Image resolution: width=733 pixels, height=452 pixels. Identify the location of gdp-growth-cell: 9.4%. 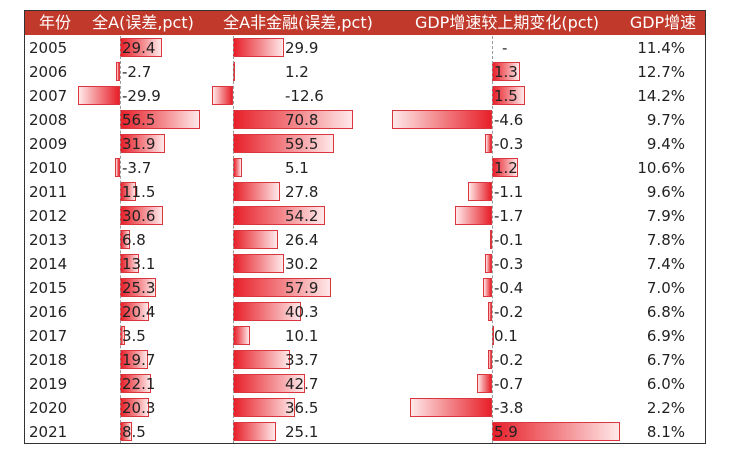
(665, 144).